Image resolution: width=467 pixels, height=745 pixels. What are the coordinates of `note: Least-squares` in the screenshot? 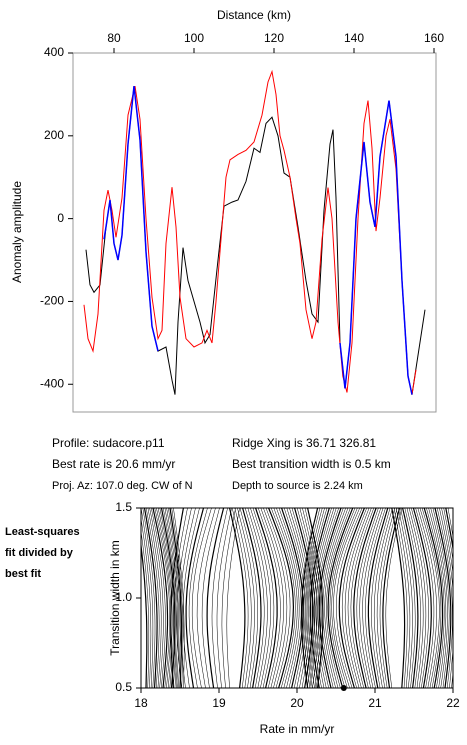 It's located at (42, 532).